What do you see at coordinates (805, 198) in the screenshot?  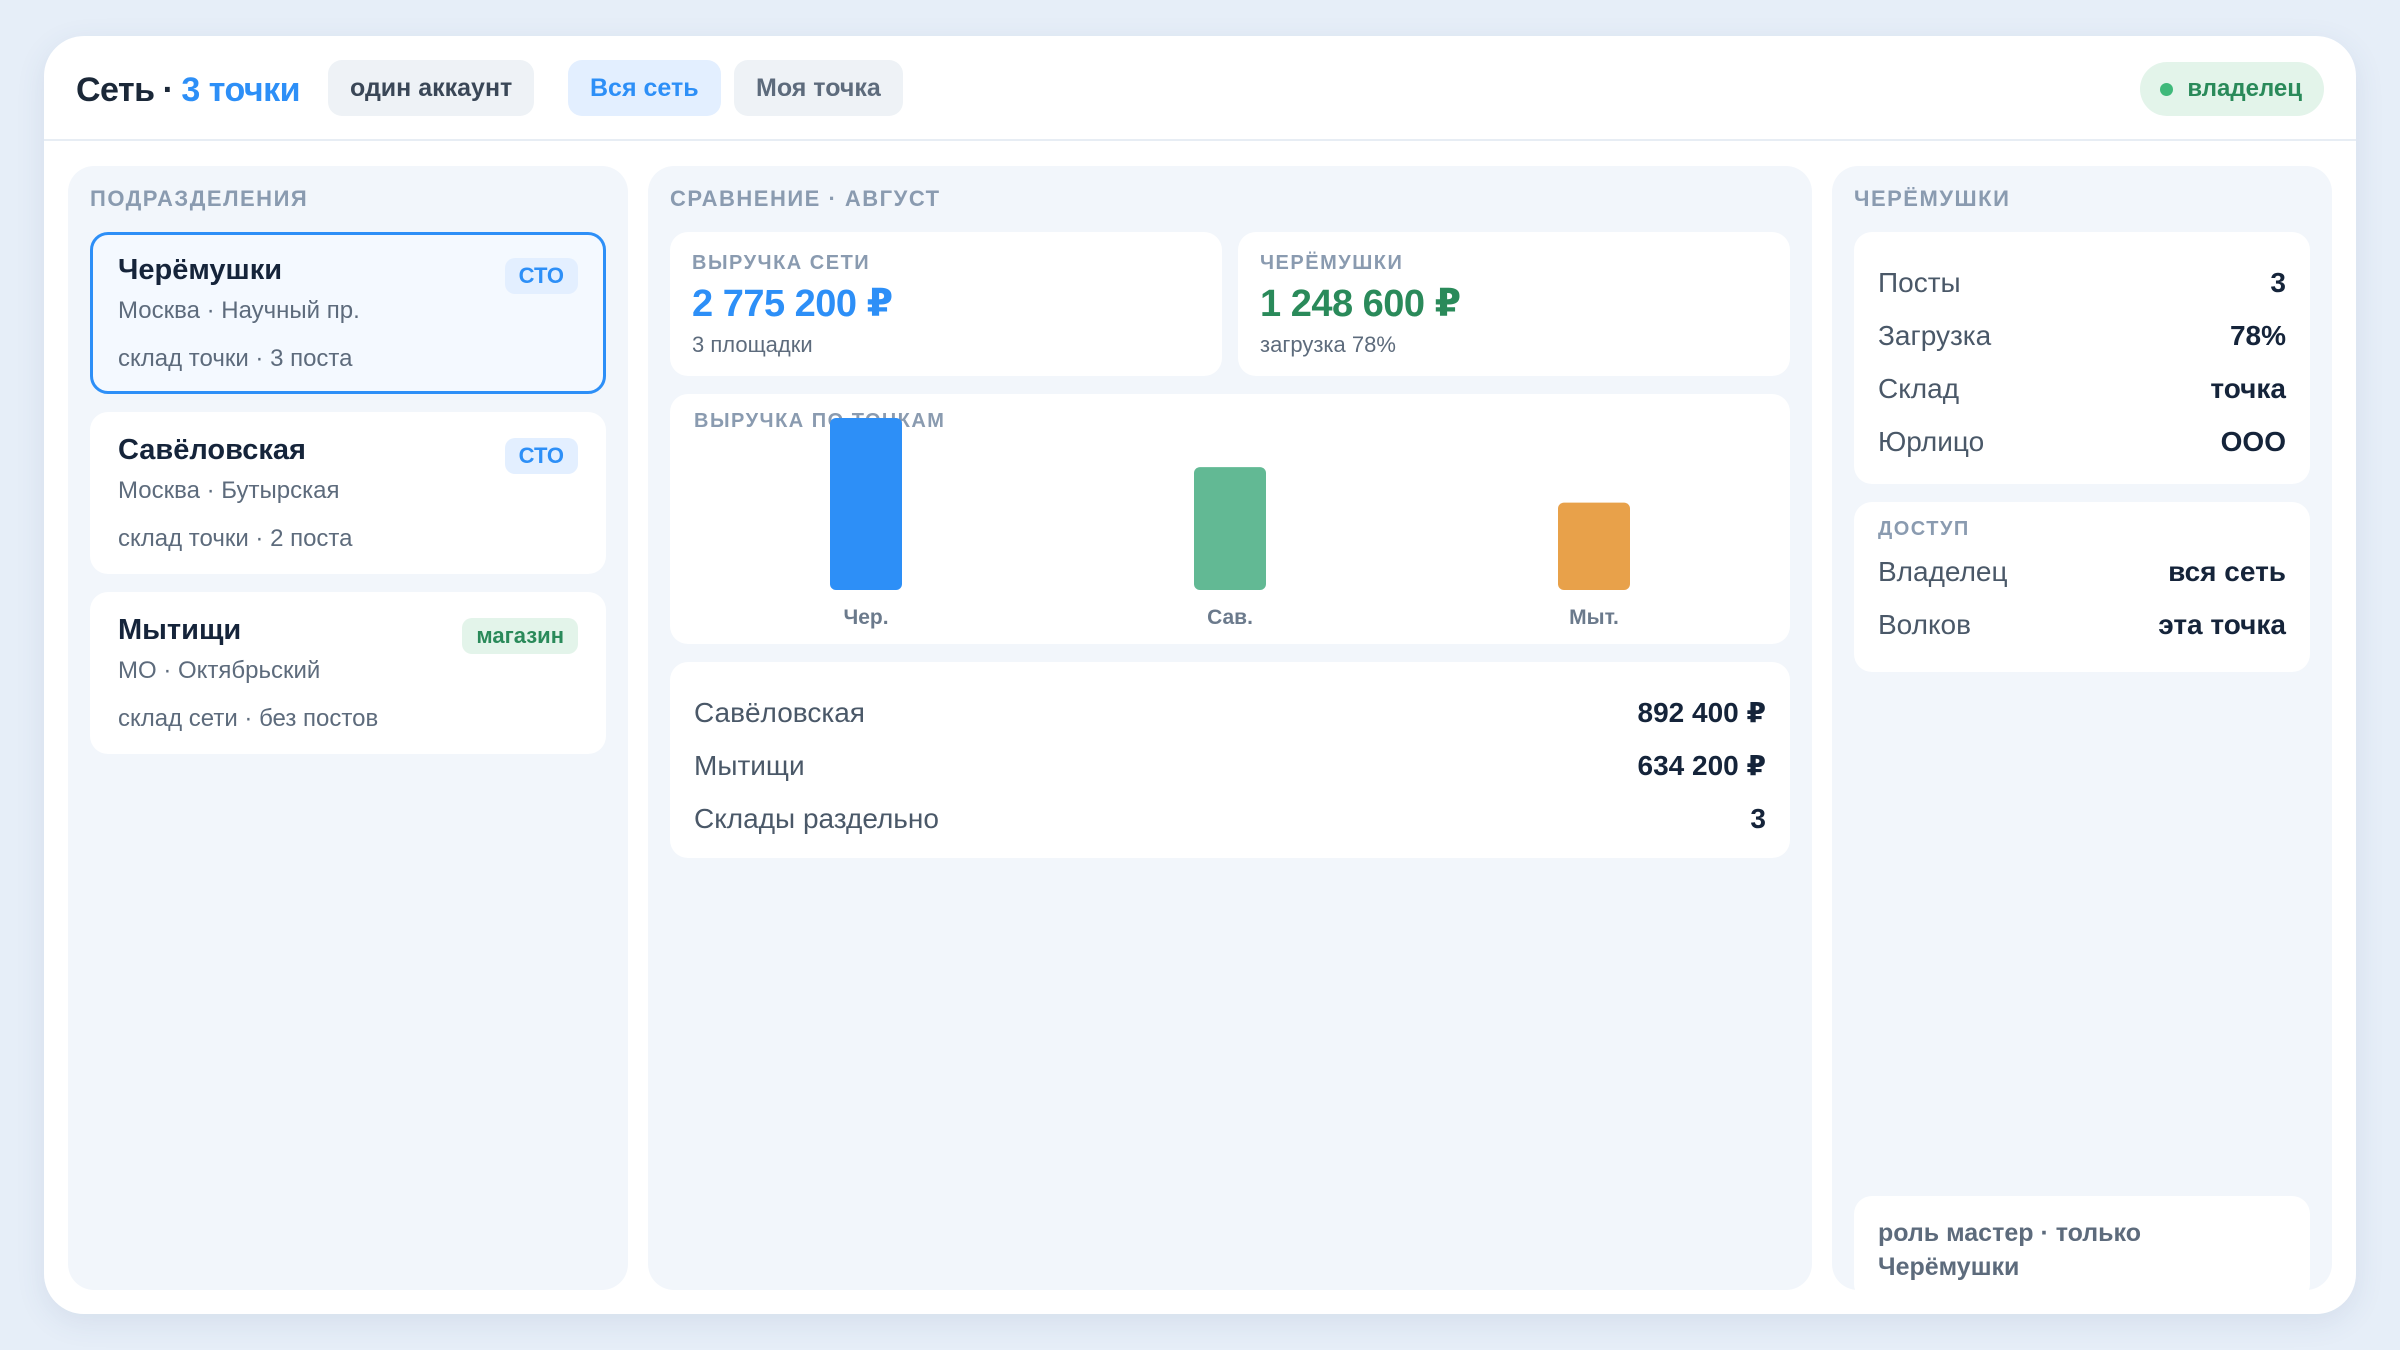 I see `comparison-panel-title: СРАВНЕНИЕ · АВГУСТ` at bounding box center [805, 198].